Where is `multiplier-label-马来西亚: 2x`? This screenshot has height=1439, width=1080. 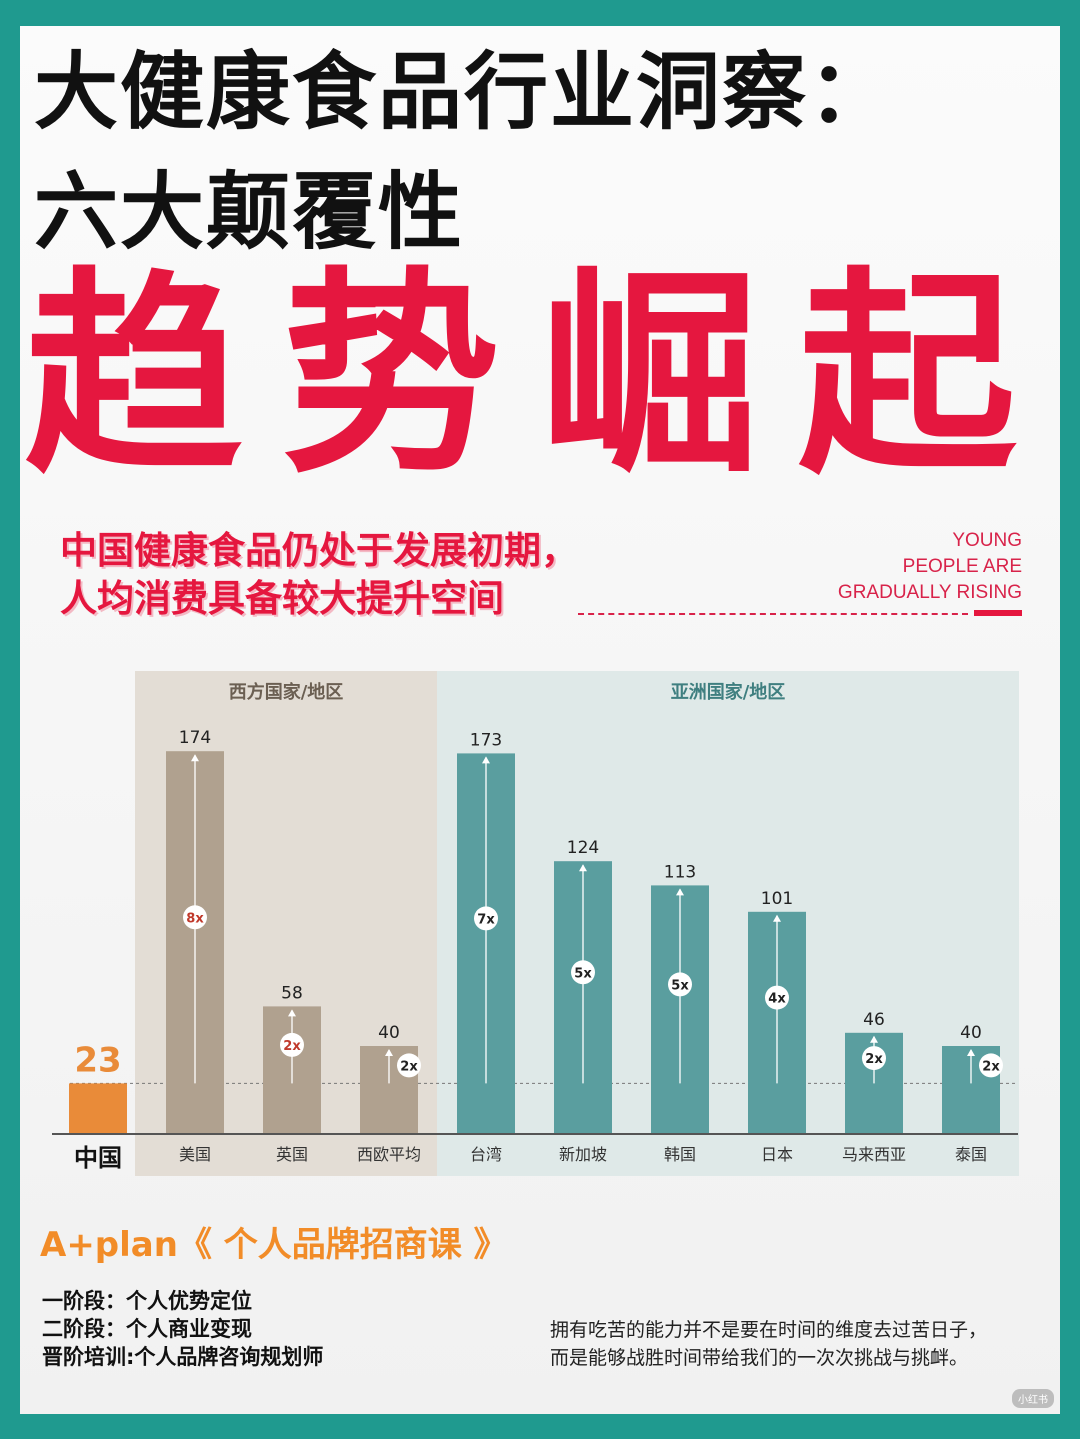 multiplier-label-马来西亚: 2x is located at coordinates (874, 1059).